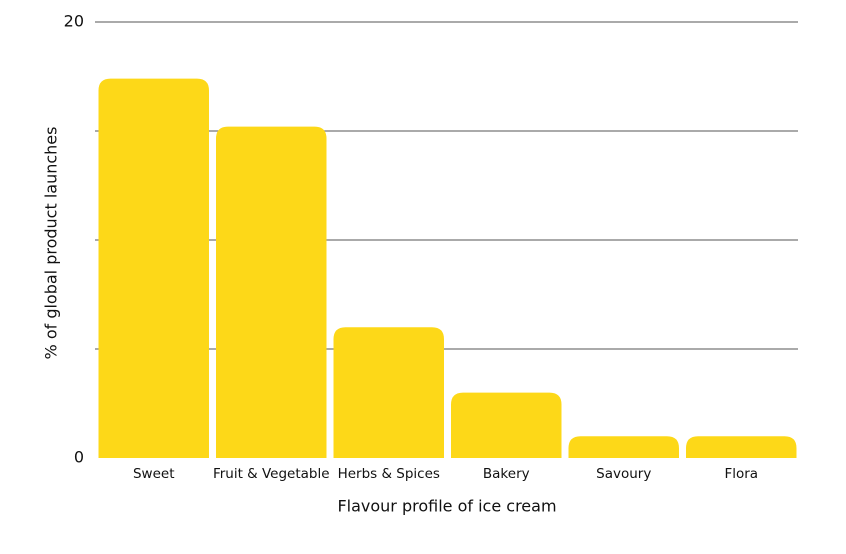 The width and height of the screenshot is (846, 554). Describe the element at coordinates (389, 474) in the screenshot. I see `x-tick-label: Herbs & Spices` at that location.